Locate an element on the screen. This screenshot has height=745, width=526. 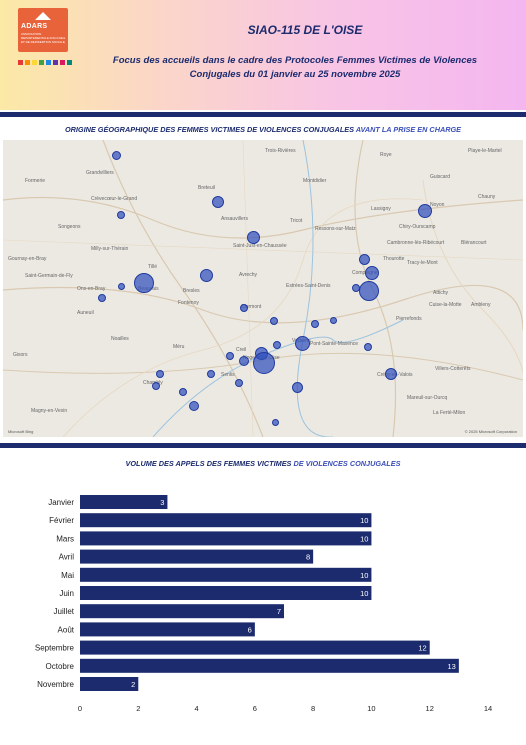
map-town-label: Guiscard is located at coordinates (440, 177).